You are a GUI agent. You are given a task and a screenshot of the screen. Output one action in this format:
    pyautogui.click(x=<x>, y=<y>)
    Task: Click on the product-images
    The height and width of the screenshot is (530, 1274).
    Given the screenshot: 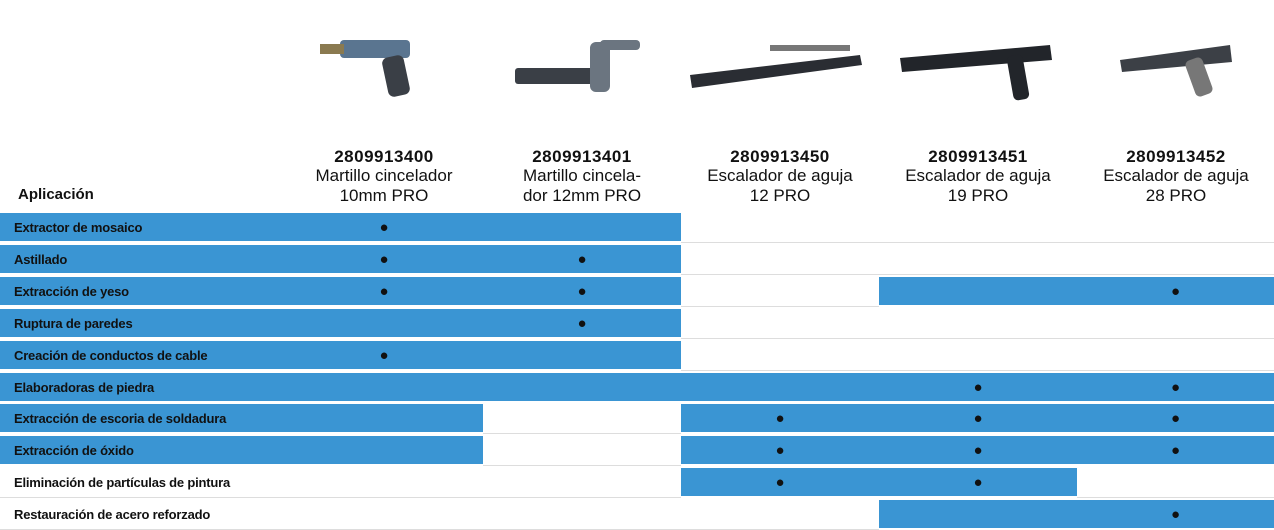 What is the action you would take?
    pyautogui.click(x=776, y=70)
    